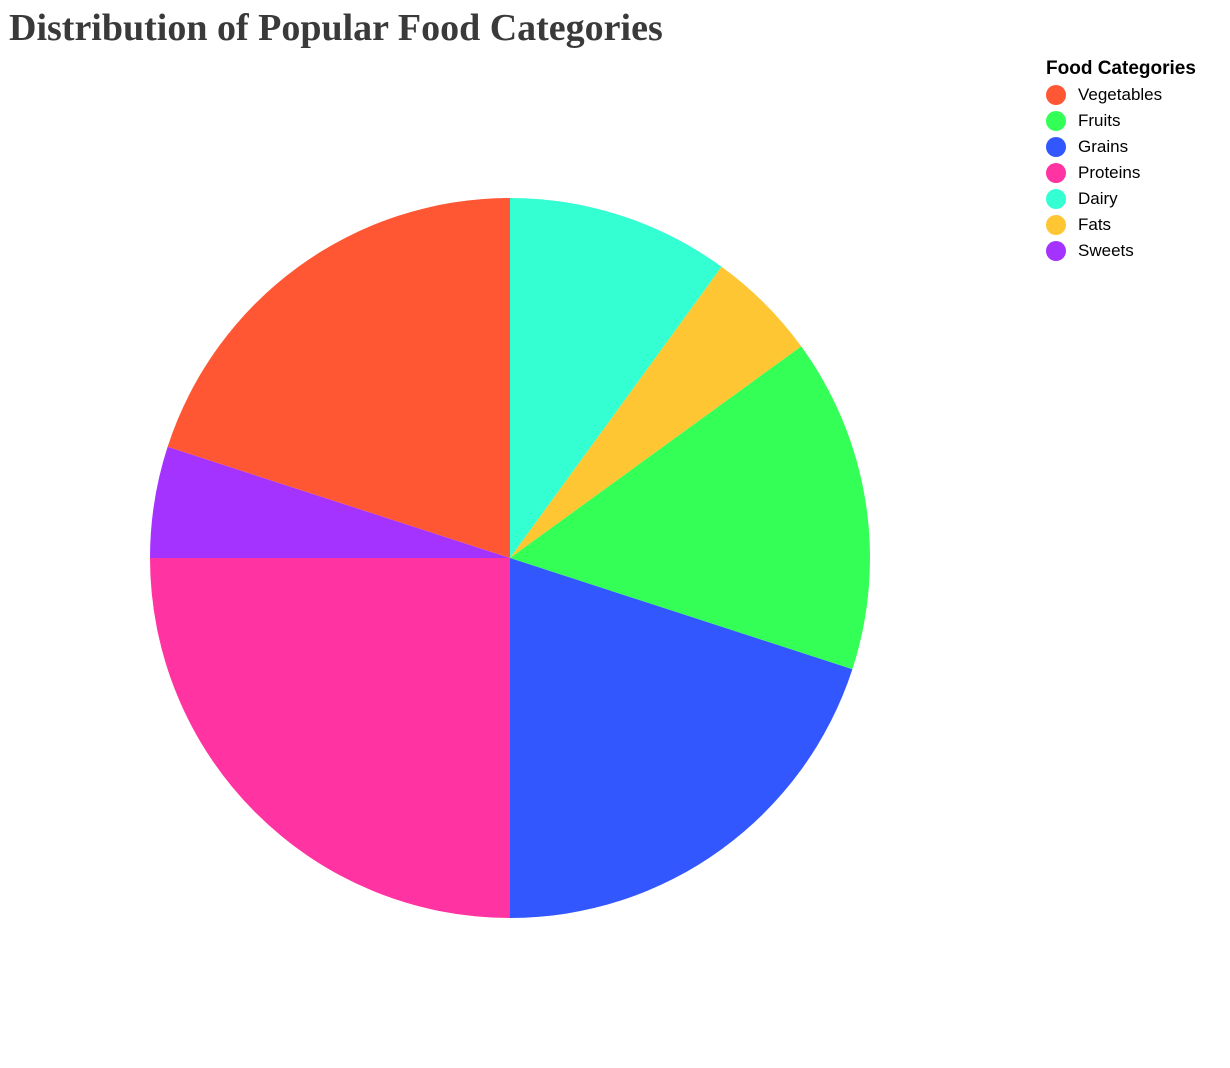  What do you see at coordinates (616, 378) in the screenshot?
I see `pie-slice-dairy` at bounding box center [616, 378].